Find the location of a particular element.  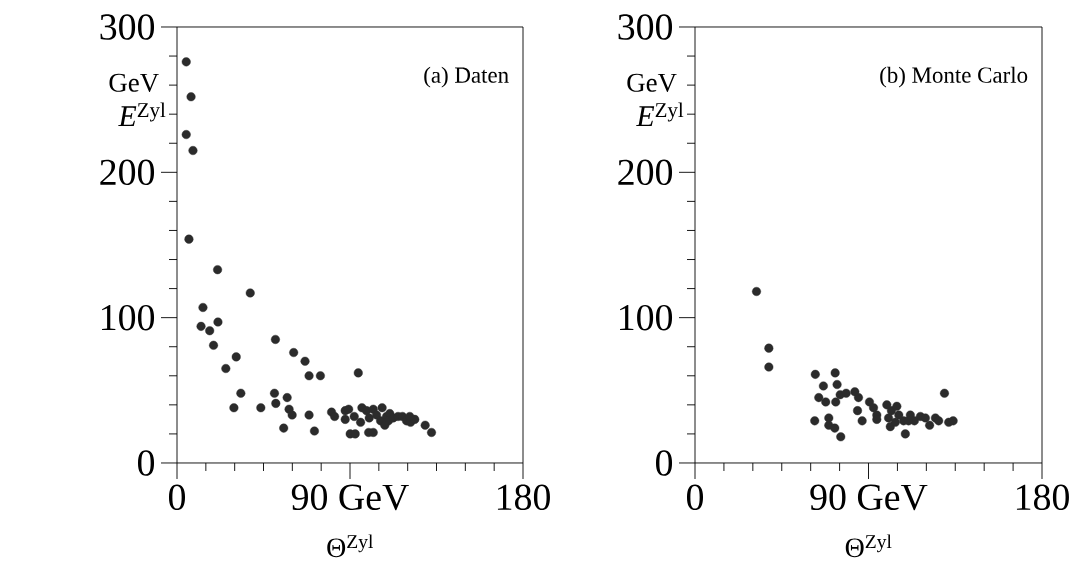

annotation: (b) Monte Carlo is located at coordinates (954, 77).